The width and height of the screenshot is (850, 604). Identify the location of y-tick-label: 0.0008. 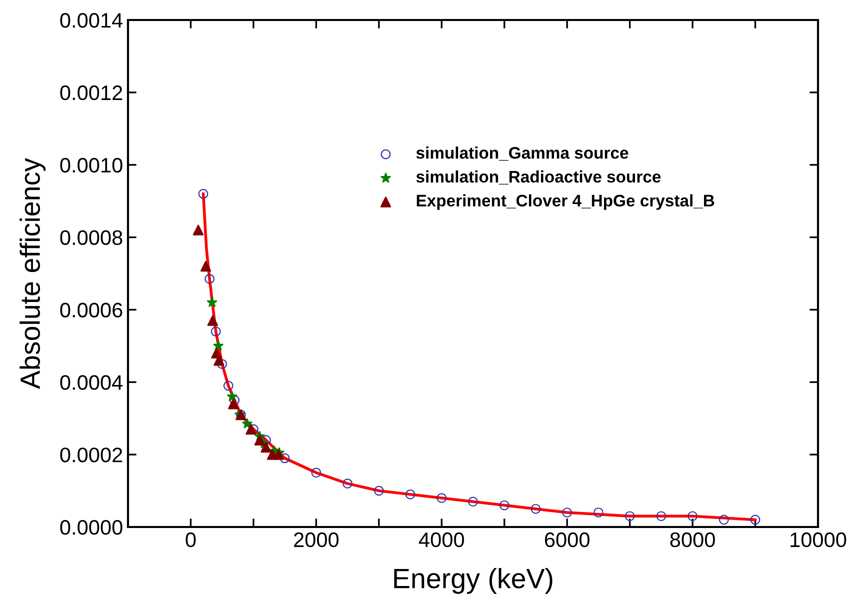
(91, 238).